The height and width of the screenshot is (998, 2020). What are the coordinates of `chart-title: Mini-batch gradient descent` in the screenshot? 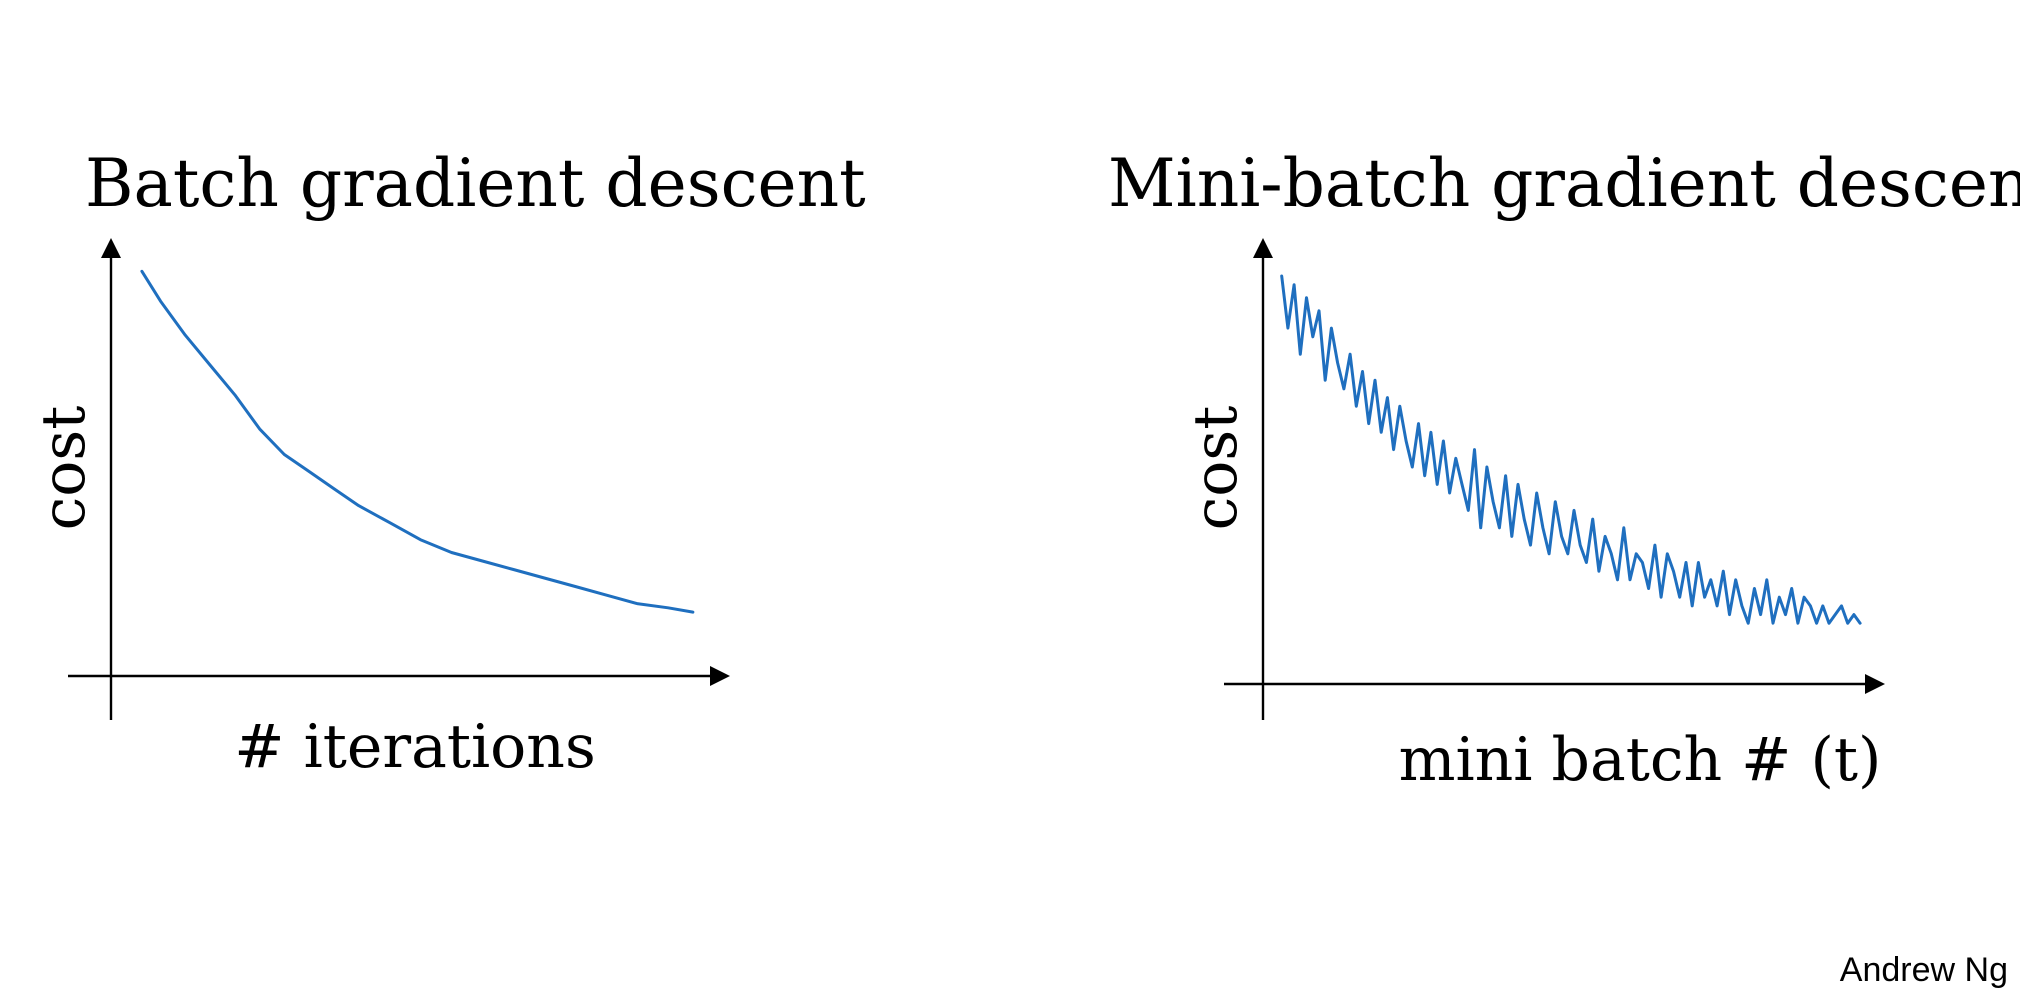 It's located at (1564, 183).